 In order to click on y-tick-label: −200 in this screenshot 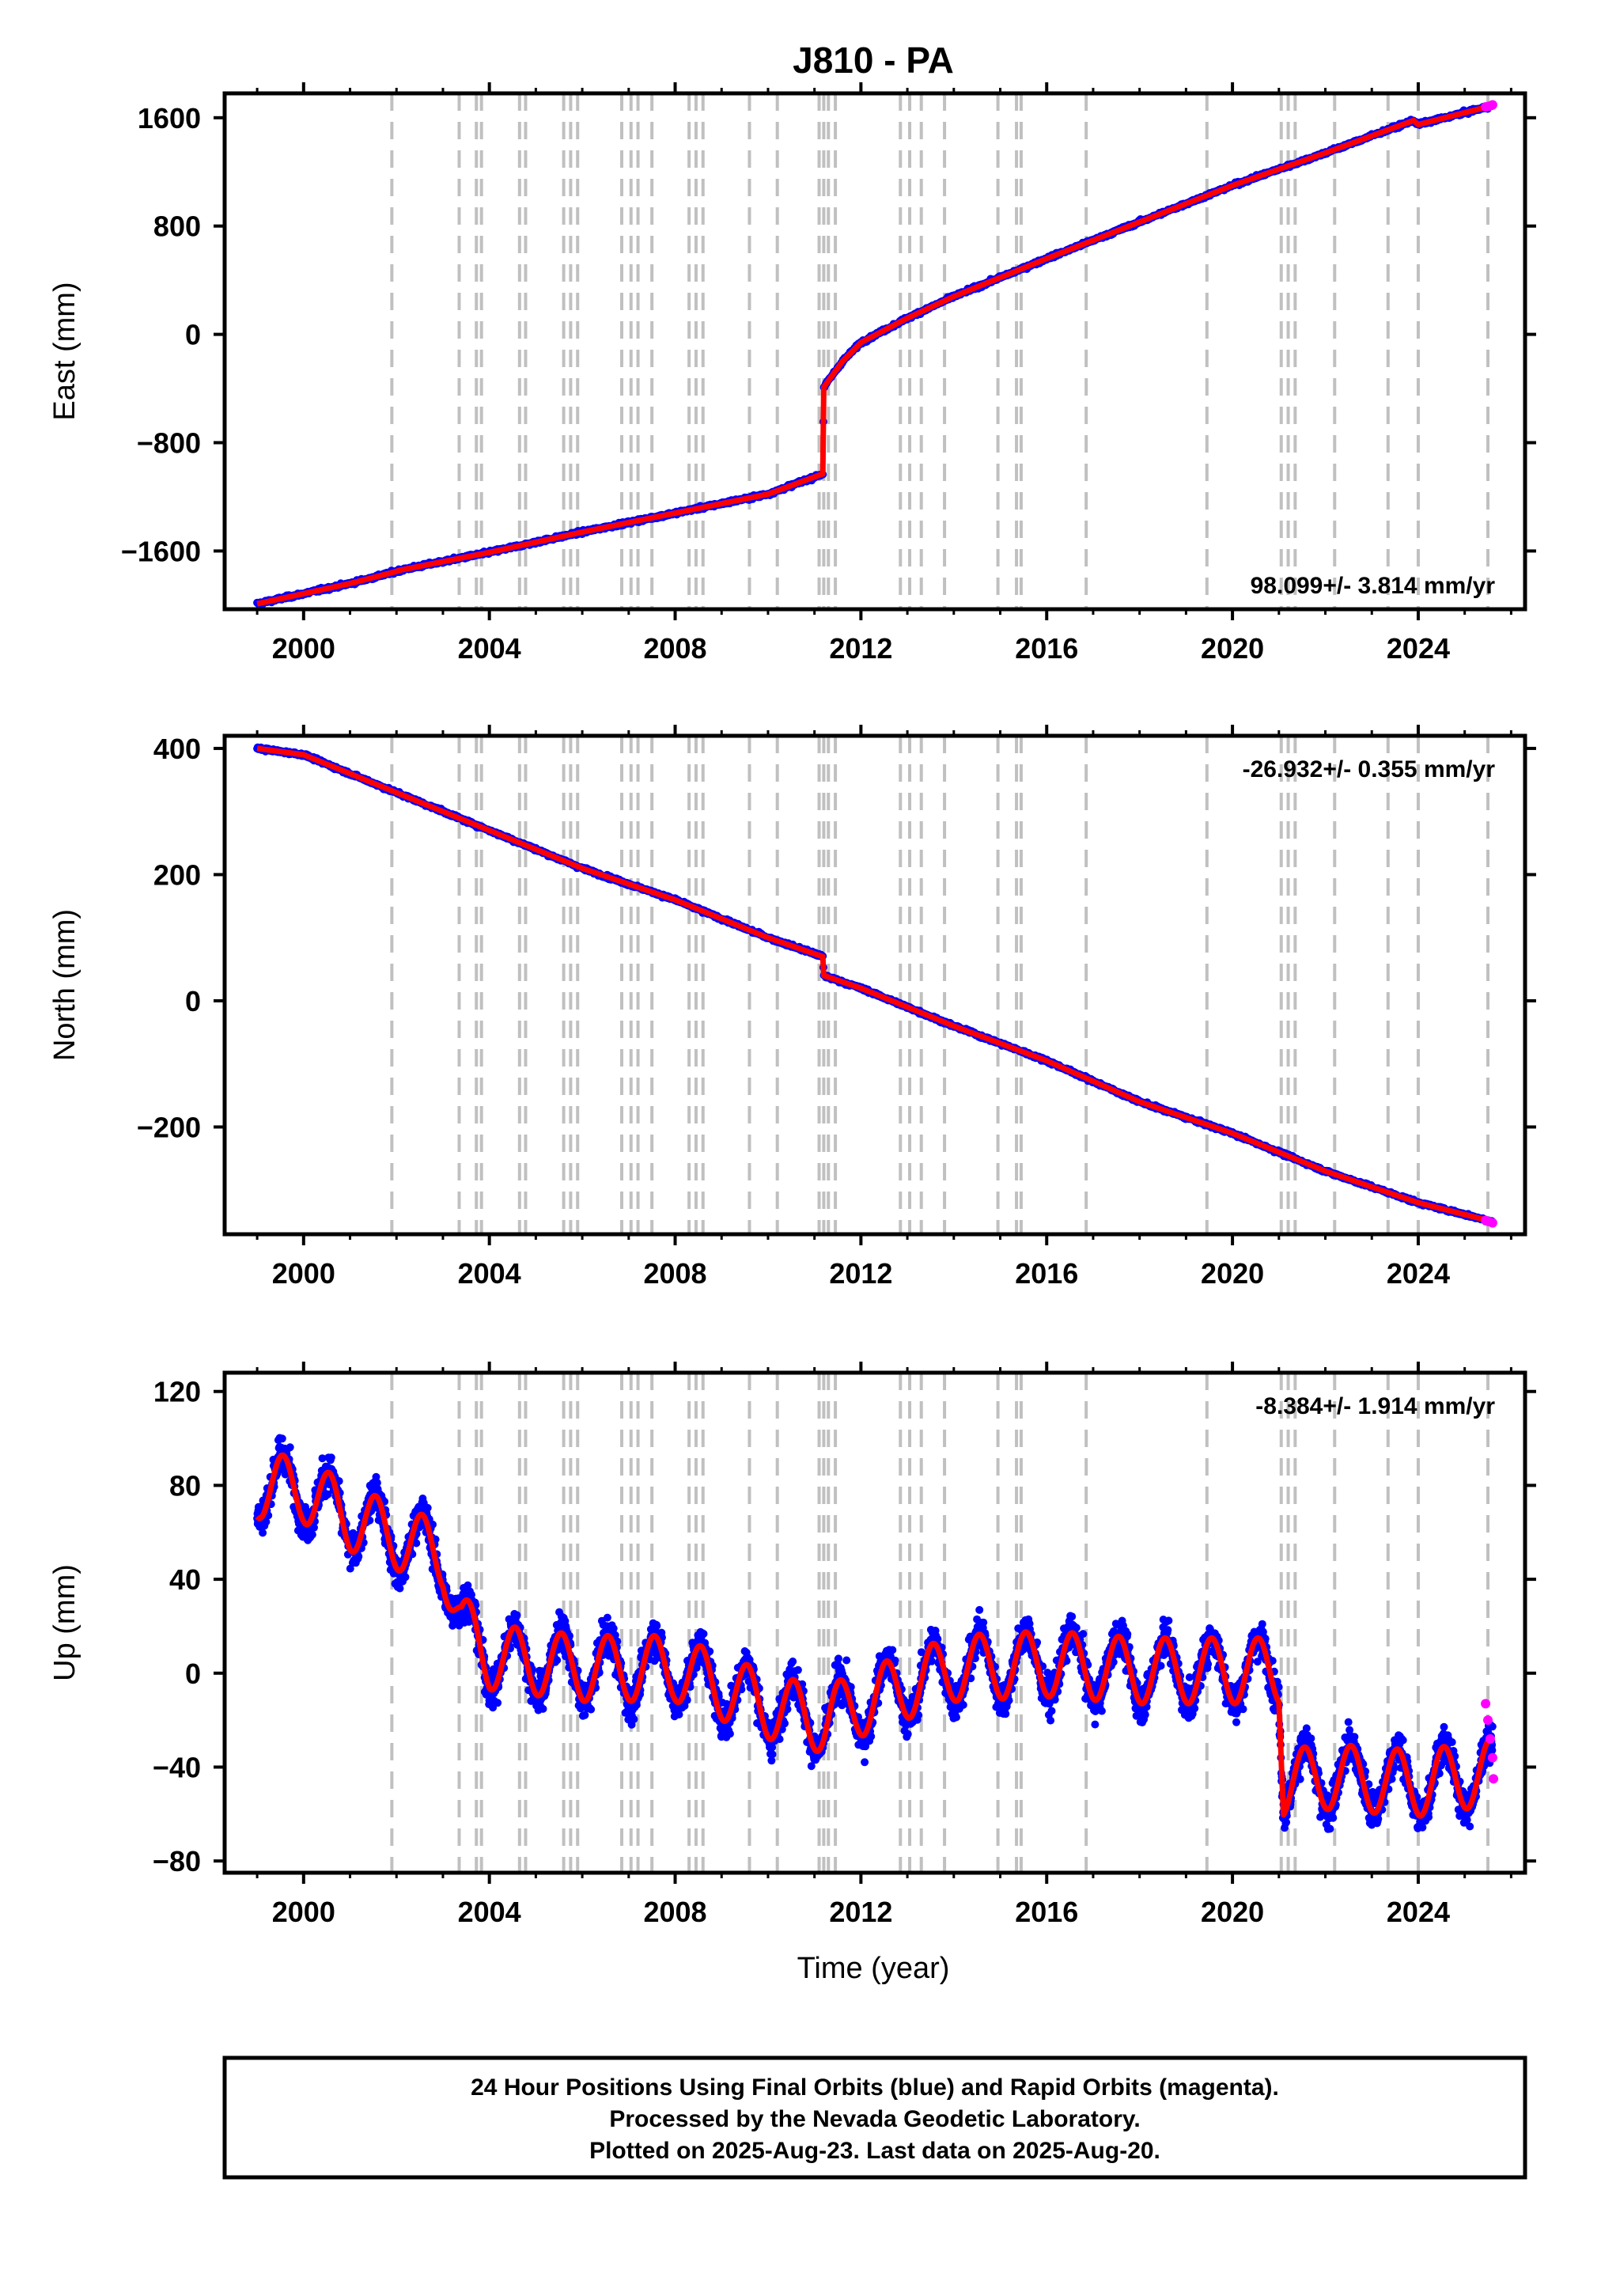, I will do `click(169, 1127)`.